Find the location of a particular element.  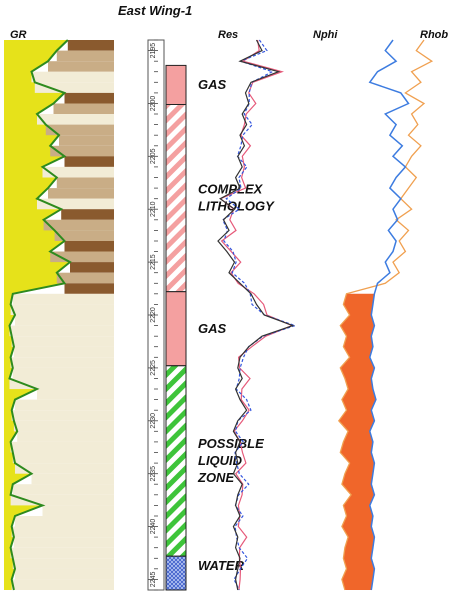

depth-tick-label: 2210 is located at coordinates (153, 209).